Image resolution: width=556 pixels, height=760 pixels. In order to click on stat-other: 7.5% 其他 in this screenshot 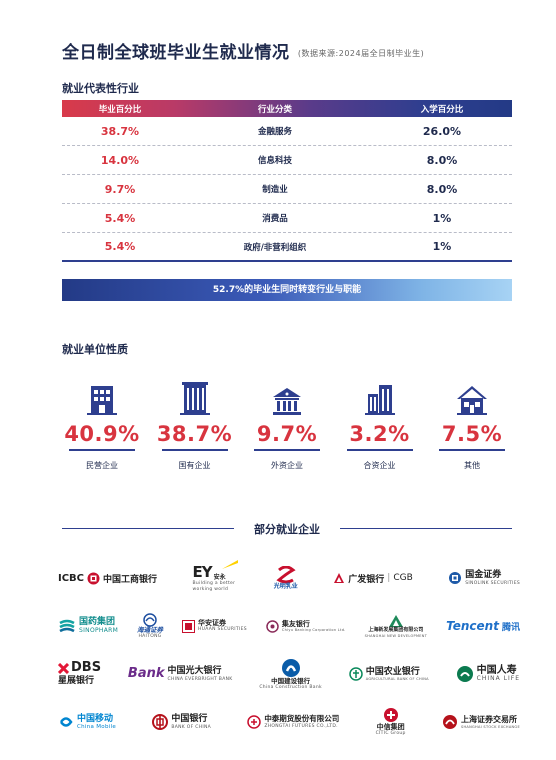, I will do `click(472, 423)`.